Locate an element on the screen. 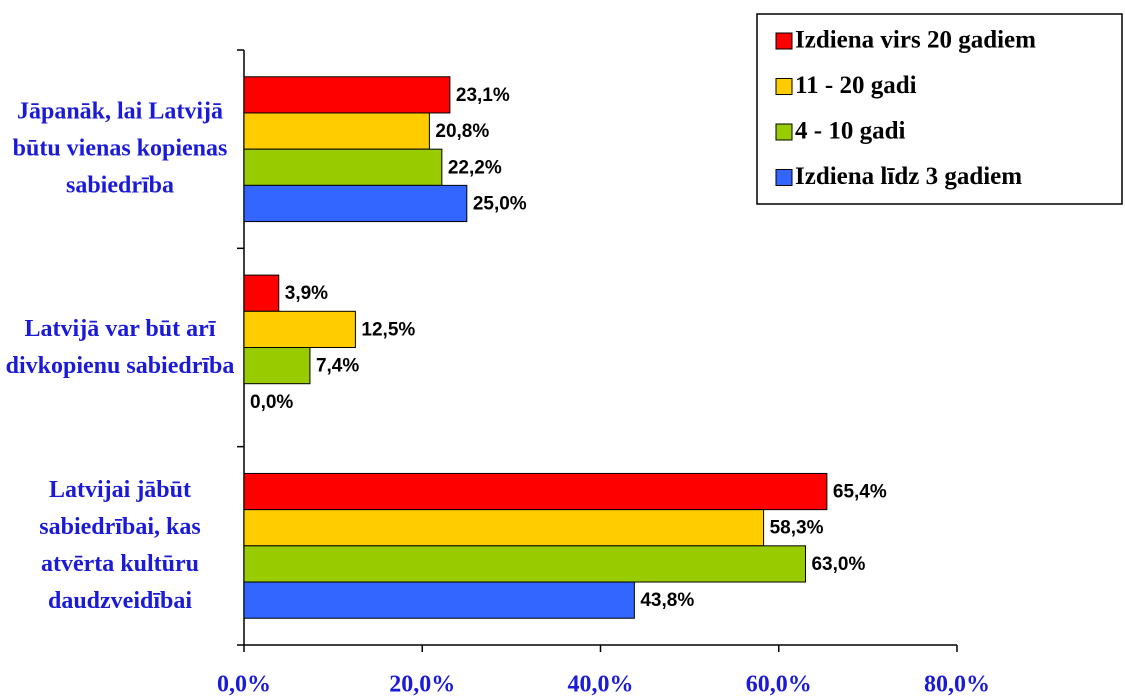  legend-box is located at coordinates (939, 109).